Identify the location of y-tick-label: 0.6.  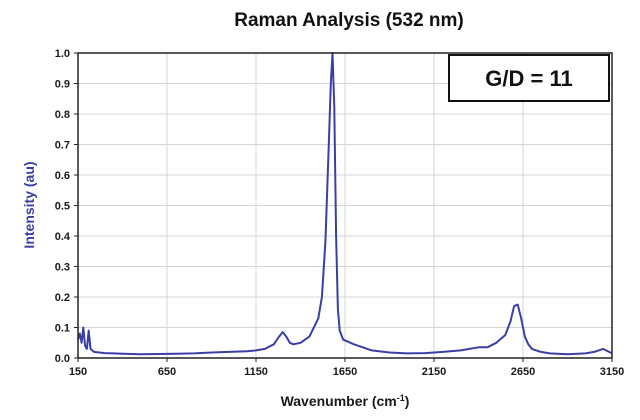
(62, 176).